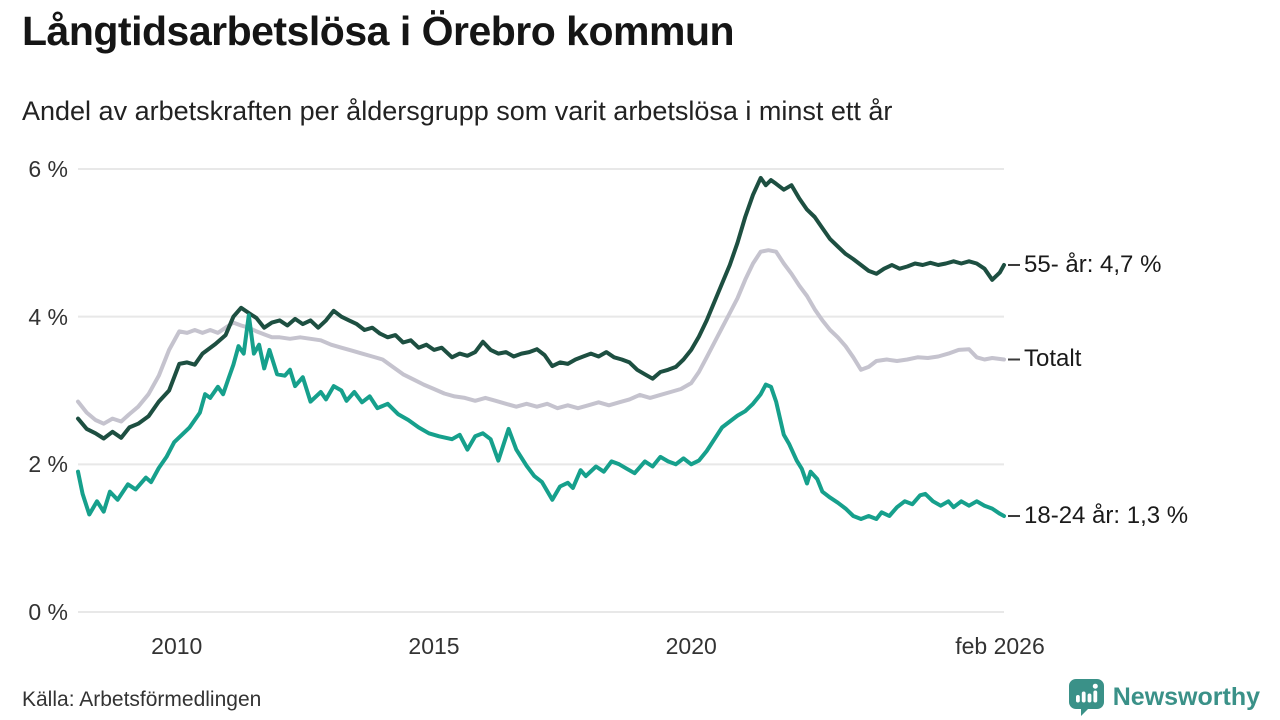 Image resolution: width=1280 pixels, height=720 pixels. What do you see at coordinates (1106, 516) in the screenshot?
I see `end-label-18-24: 18-24 år: 1,3 %` at bounding box center [1106, 516].